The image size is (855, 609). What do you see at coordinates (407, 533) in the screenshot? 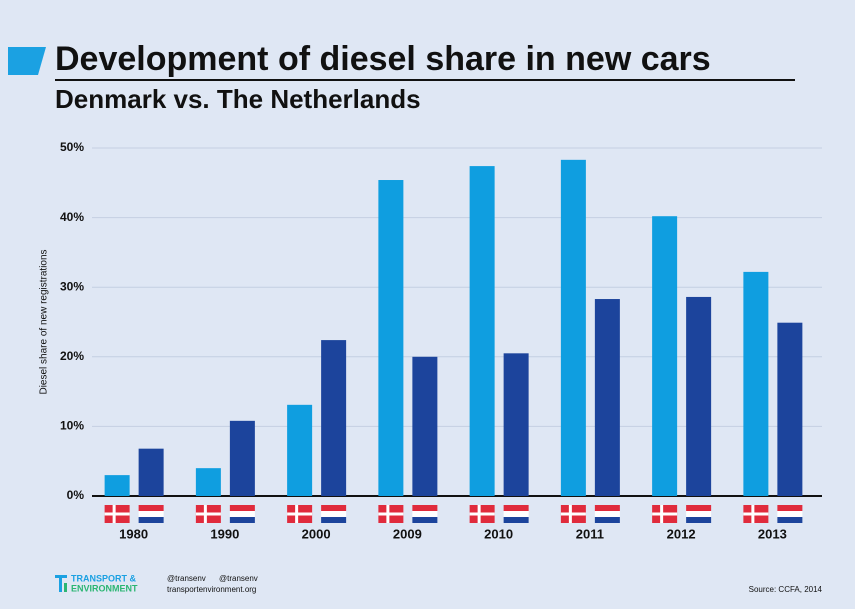
I see `x-tick-label: 2009` at bounding box center [407, 533].